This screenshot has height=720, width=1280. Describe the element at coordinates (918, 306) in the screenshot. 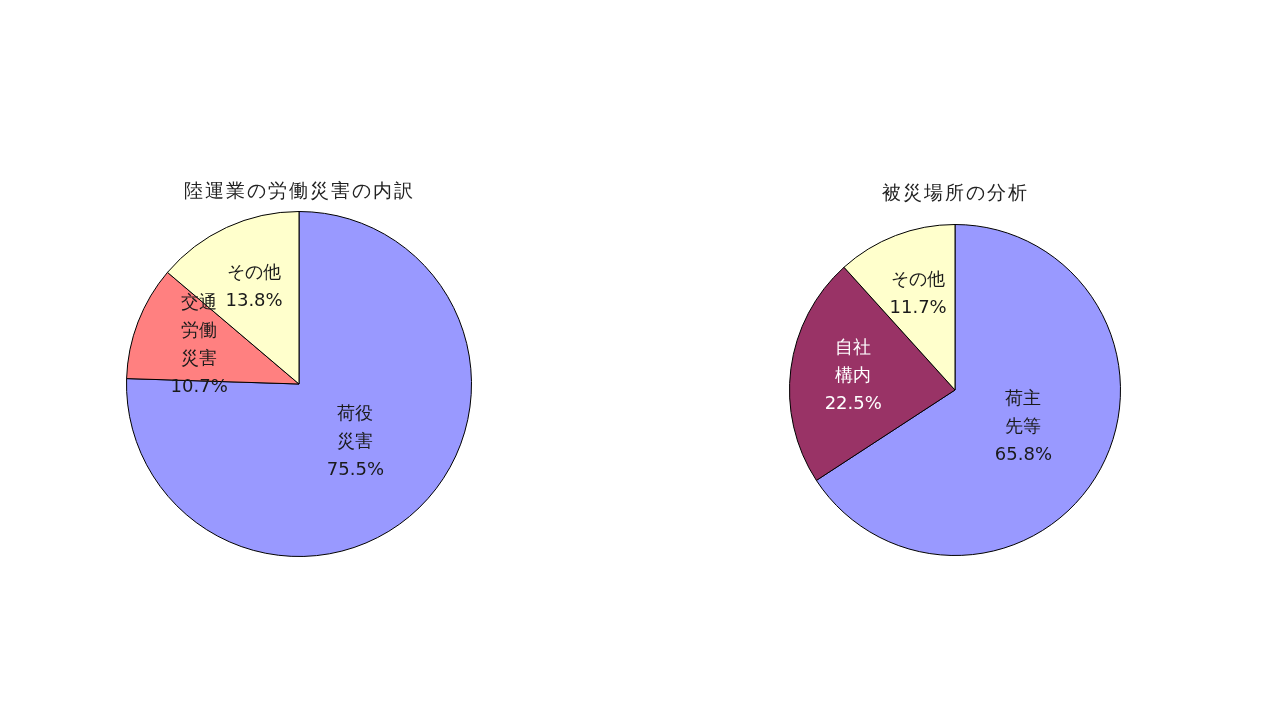

I see `data-label: 11.7%` at that location.